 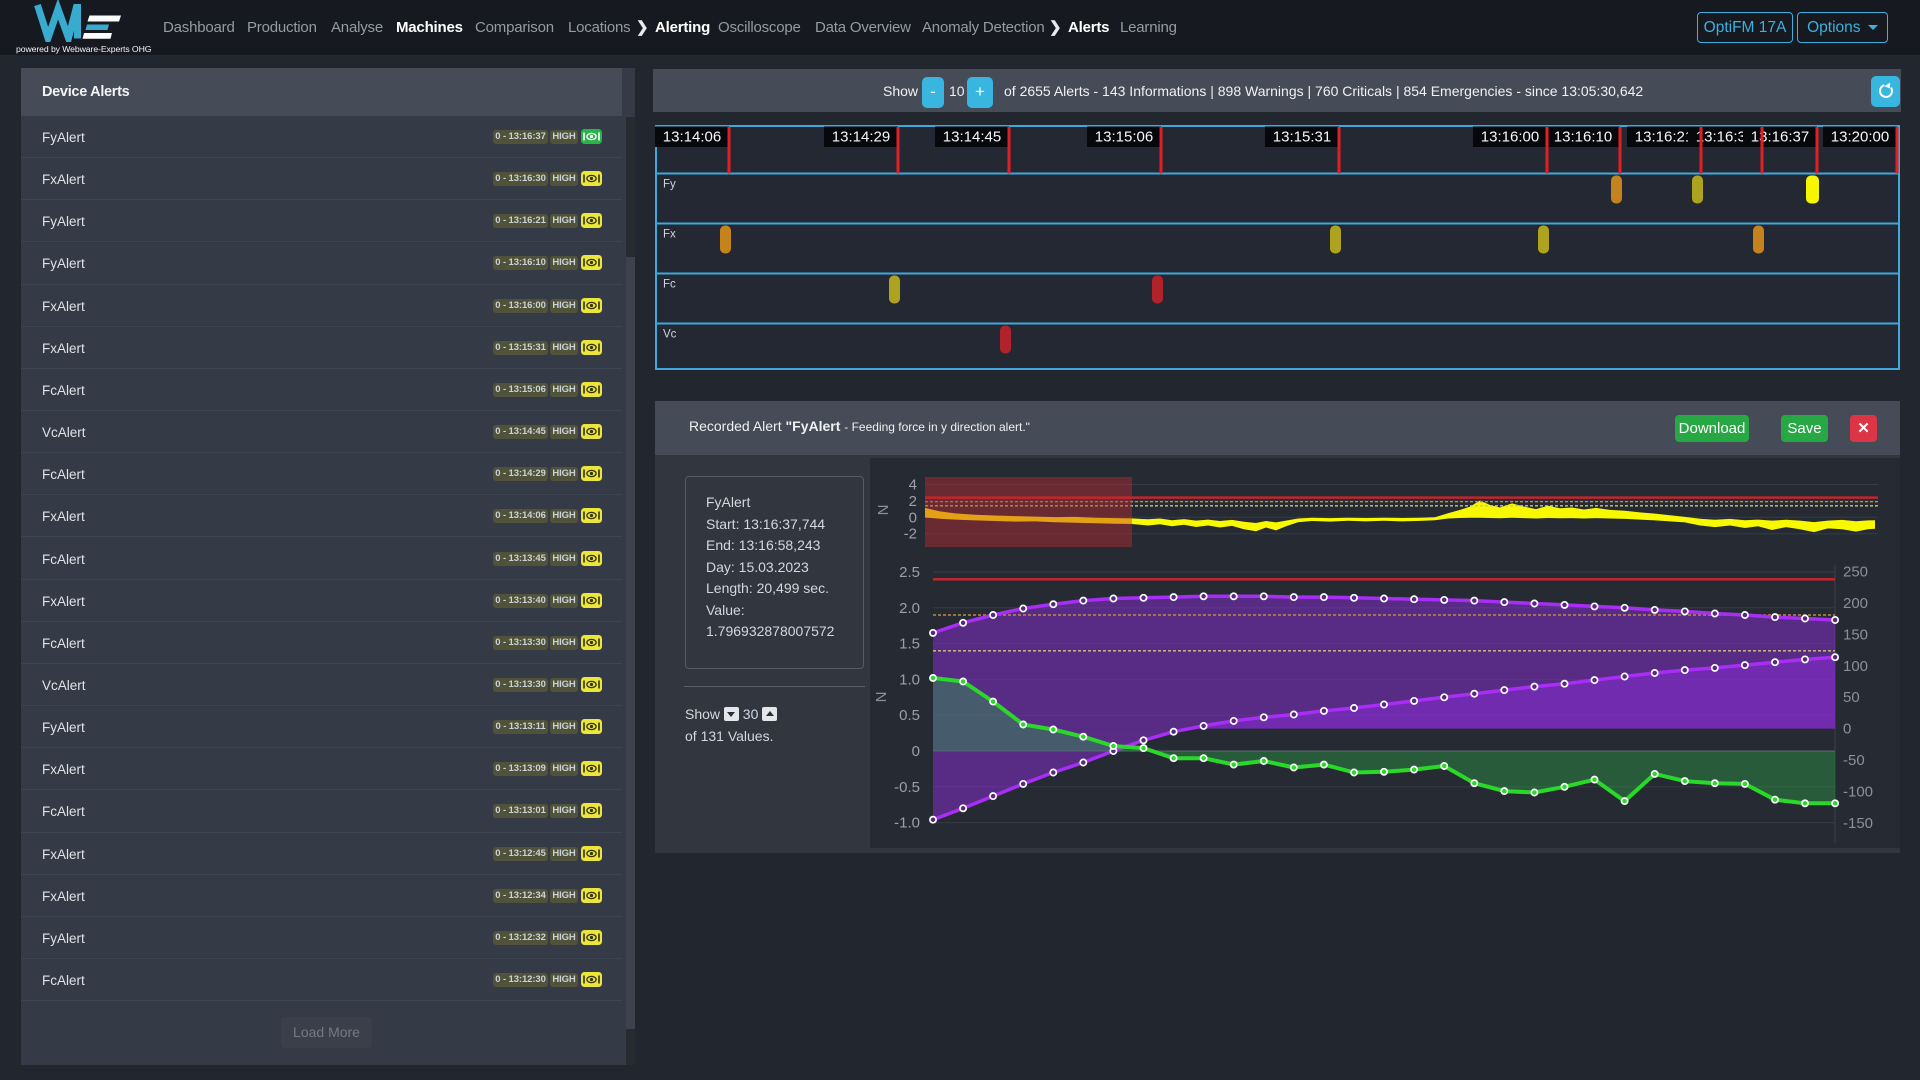 I want to click on svg-text: Vc, so click(x=670, y=335).